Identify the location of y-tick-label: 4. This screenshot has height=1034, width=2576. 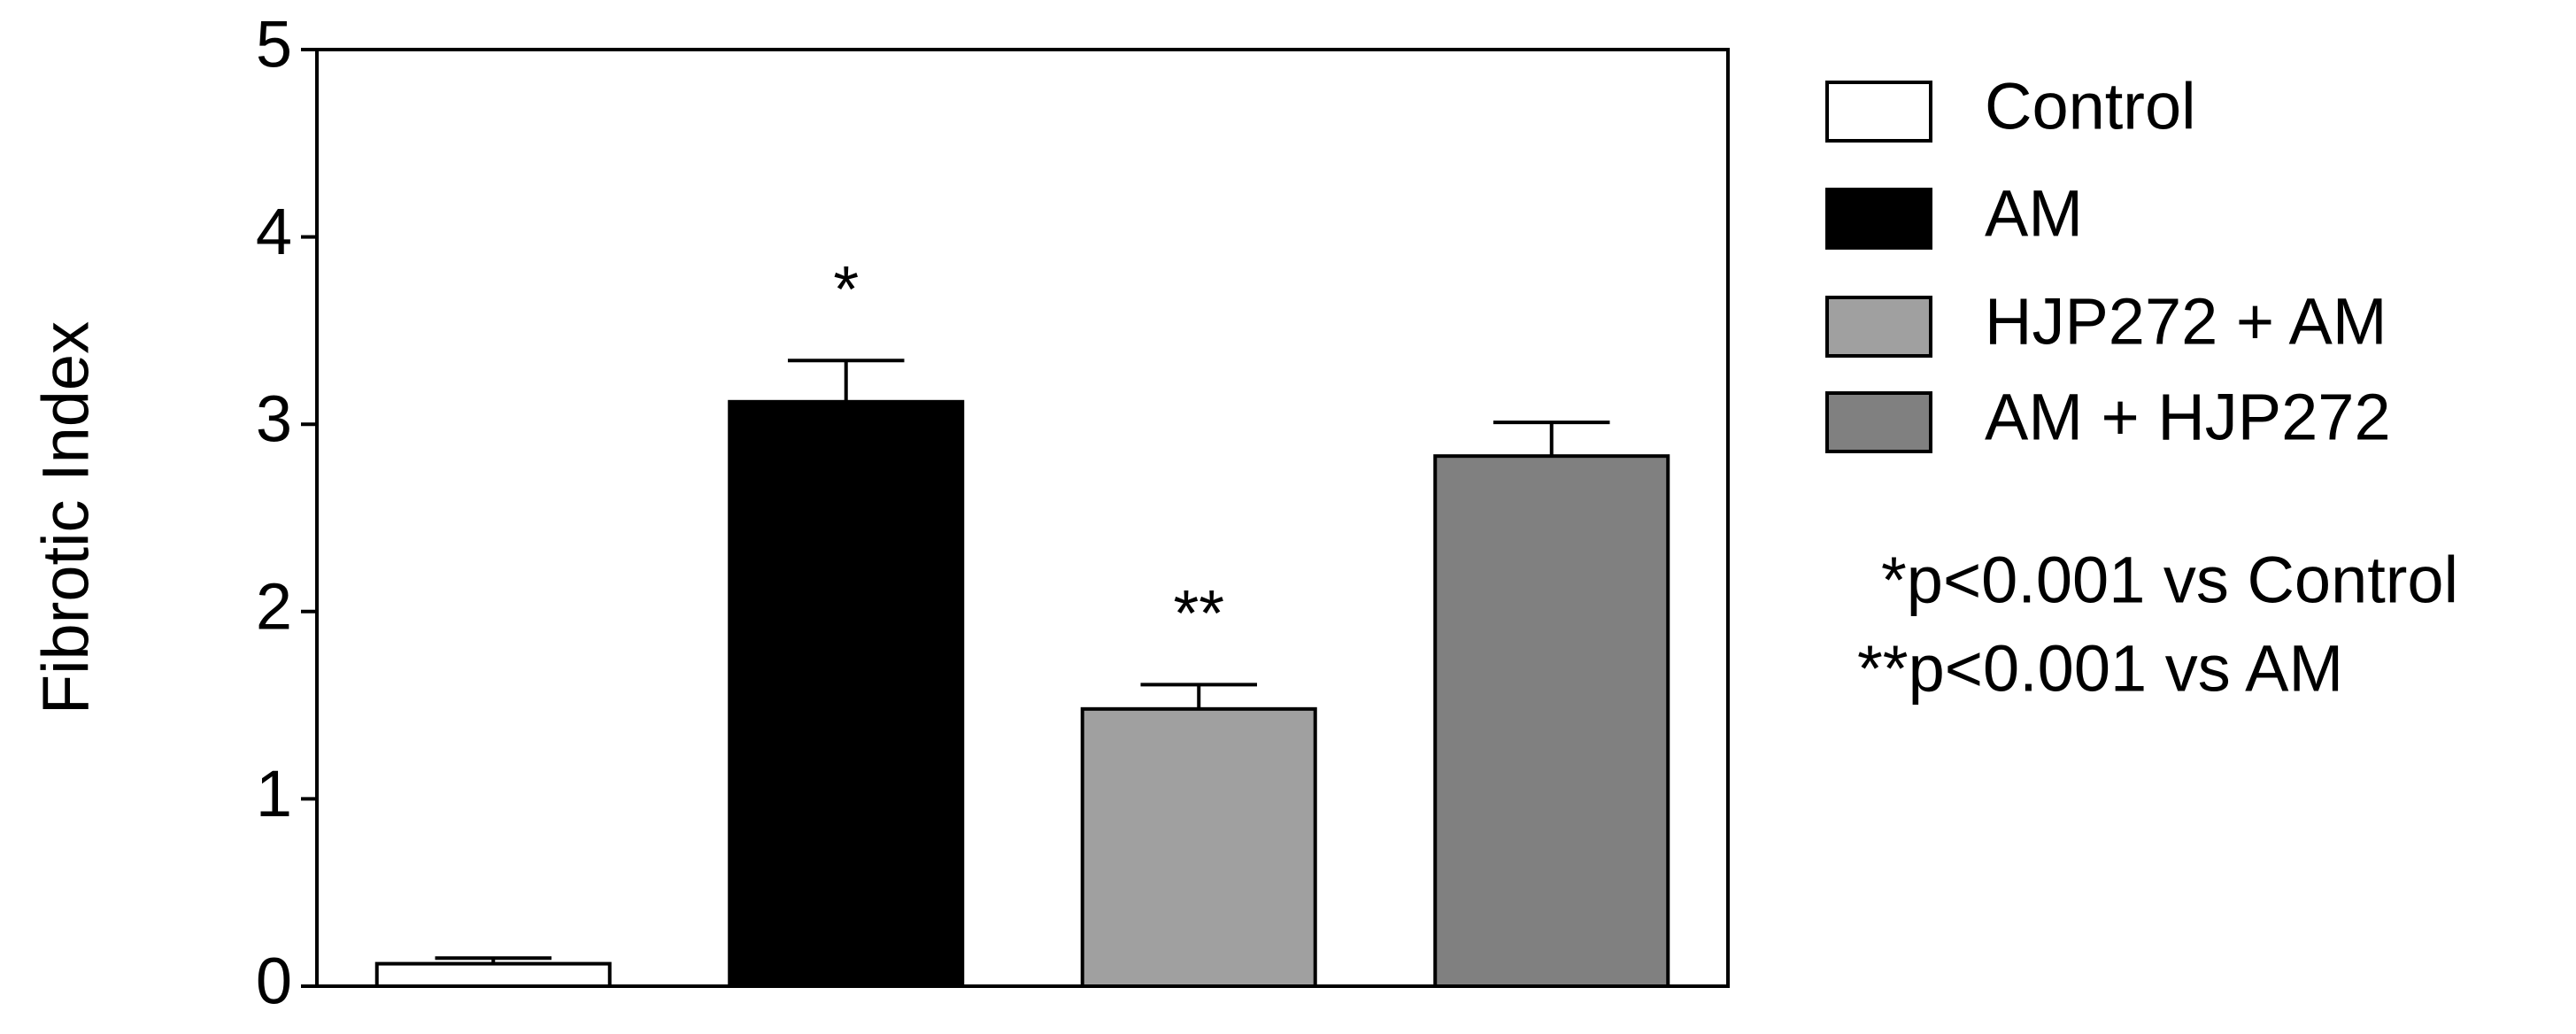
(274, 231).